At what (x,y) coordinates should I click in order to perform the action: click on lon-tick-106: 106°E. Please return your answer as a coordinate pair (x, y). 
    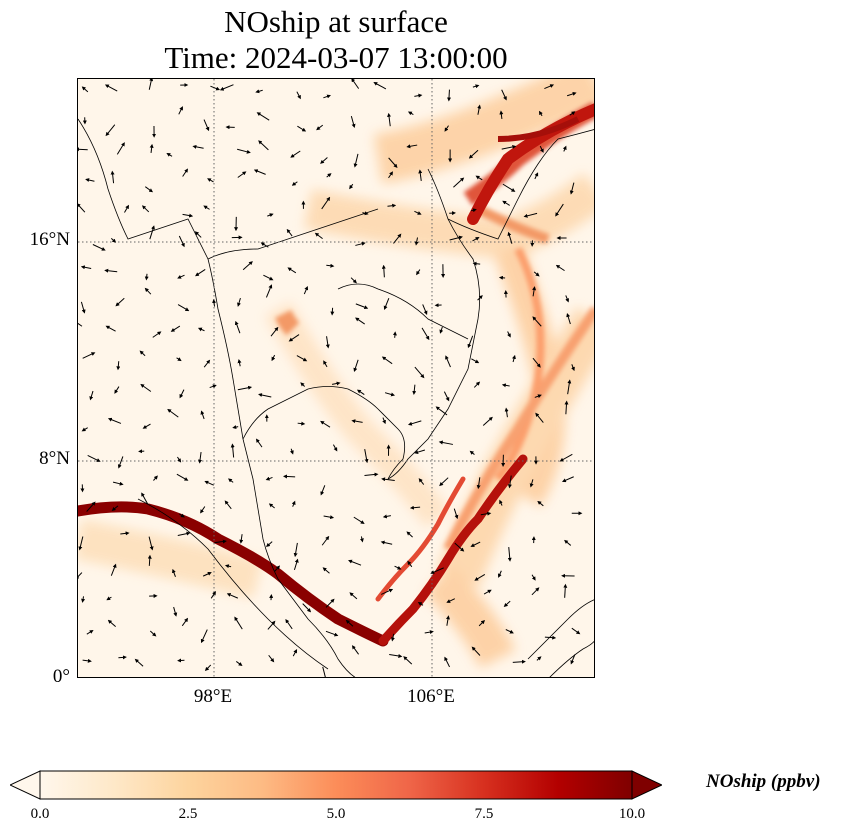
    Looking at the image, I should click on (431, 696).